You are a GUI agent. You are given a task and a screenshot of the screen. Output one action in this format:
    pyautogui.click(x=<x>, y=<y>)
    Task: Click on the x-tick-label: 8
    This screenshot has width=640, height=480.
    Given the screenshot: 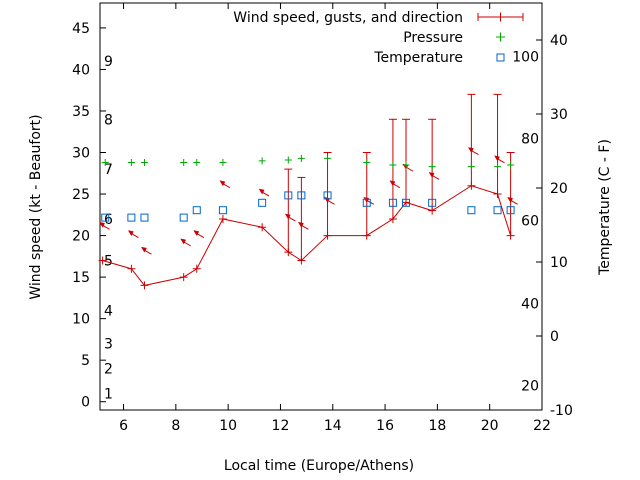 What is the action you would take?
    pyautogui.click(x=175, y=426)
    